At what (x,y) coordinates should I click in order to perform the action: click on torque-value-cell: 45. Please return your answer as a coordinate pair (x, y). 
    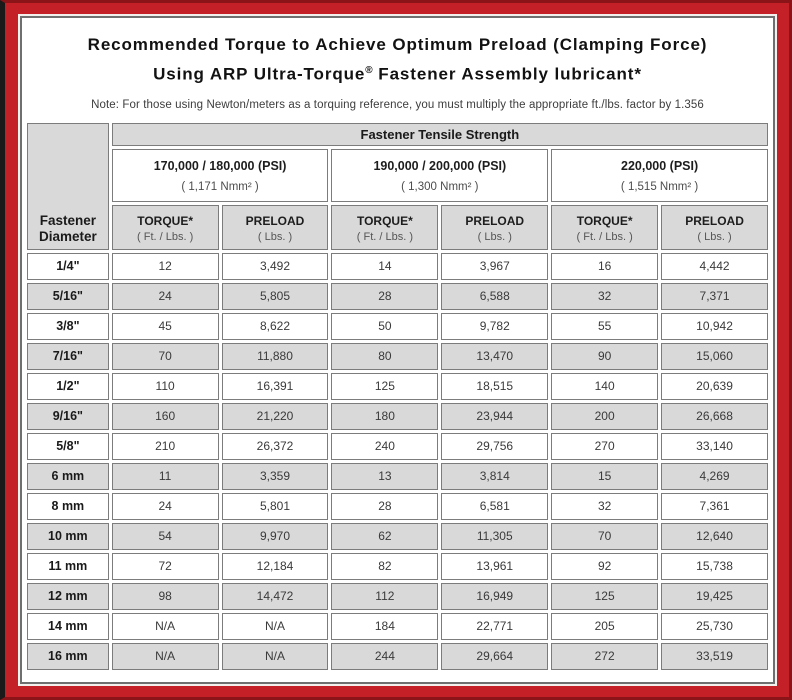
    Looking at the image, I should click on (165, 326).